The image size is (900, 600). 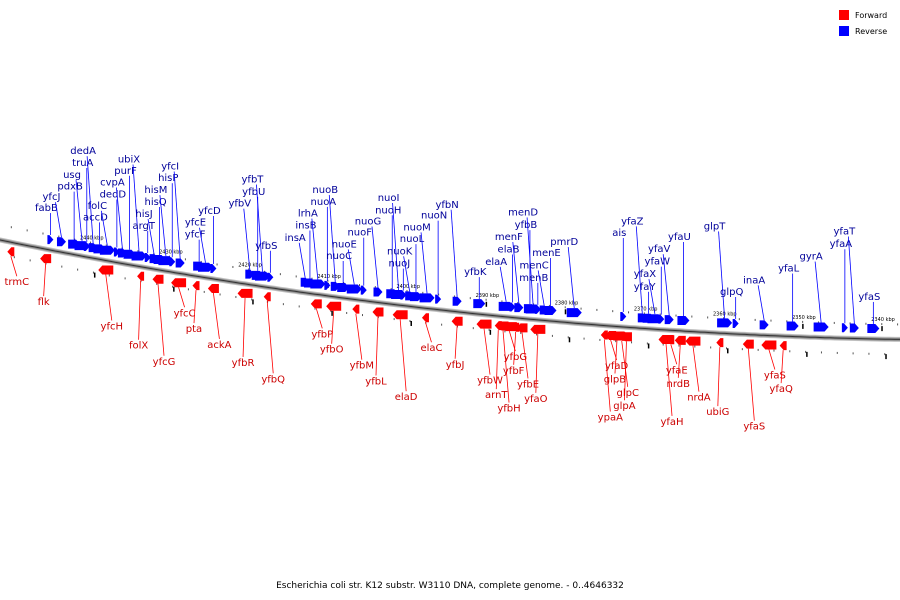 I want to click on reverse-gene-label: hisJ, so click(x=143, y=214).